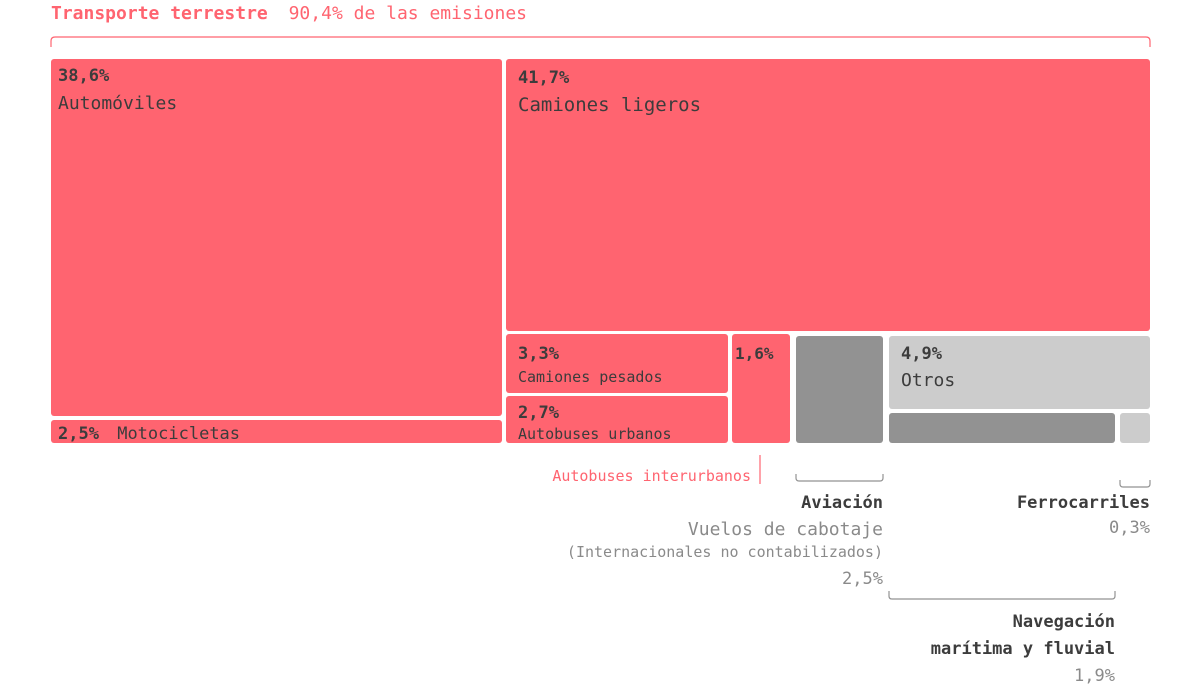 This screenshot has width=1201, height=691. Describe the element at coordinates (1129, 528) in the screenshot. I see `rail-value: 0,3%` at that location.